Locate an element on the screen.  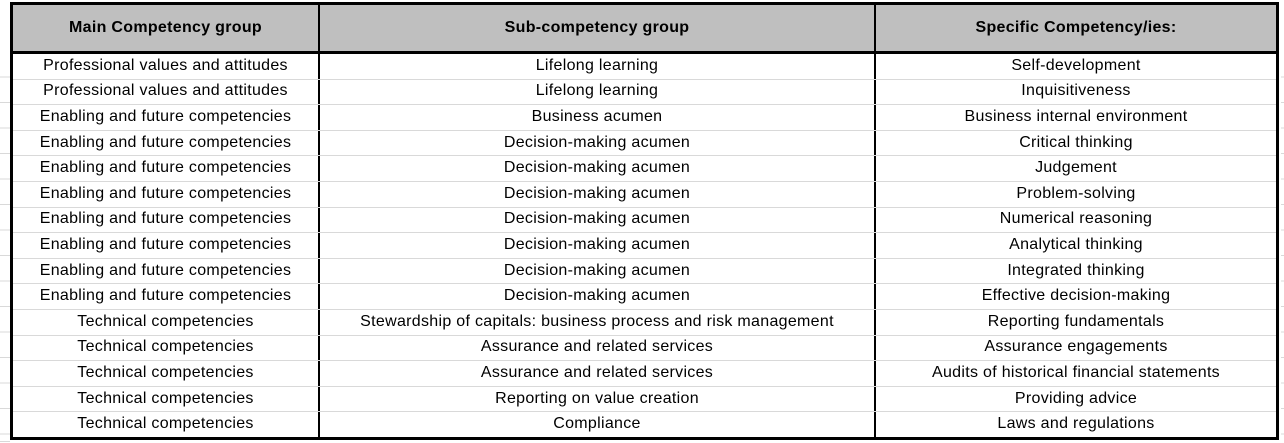
cell-specific: Inquisitiveness is located at coordinates (1075, 92).